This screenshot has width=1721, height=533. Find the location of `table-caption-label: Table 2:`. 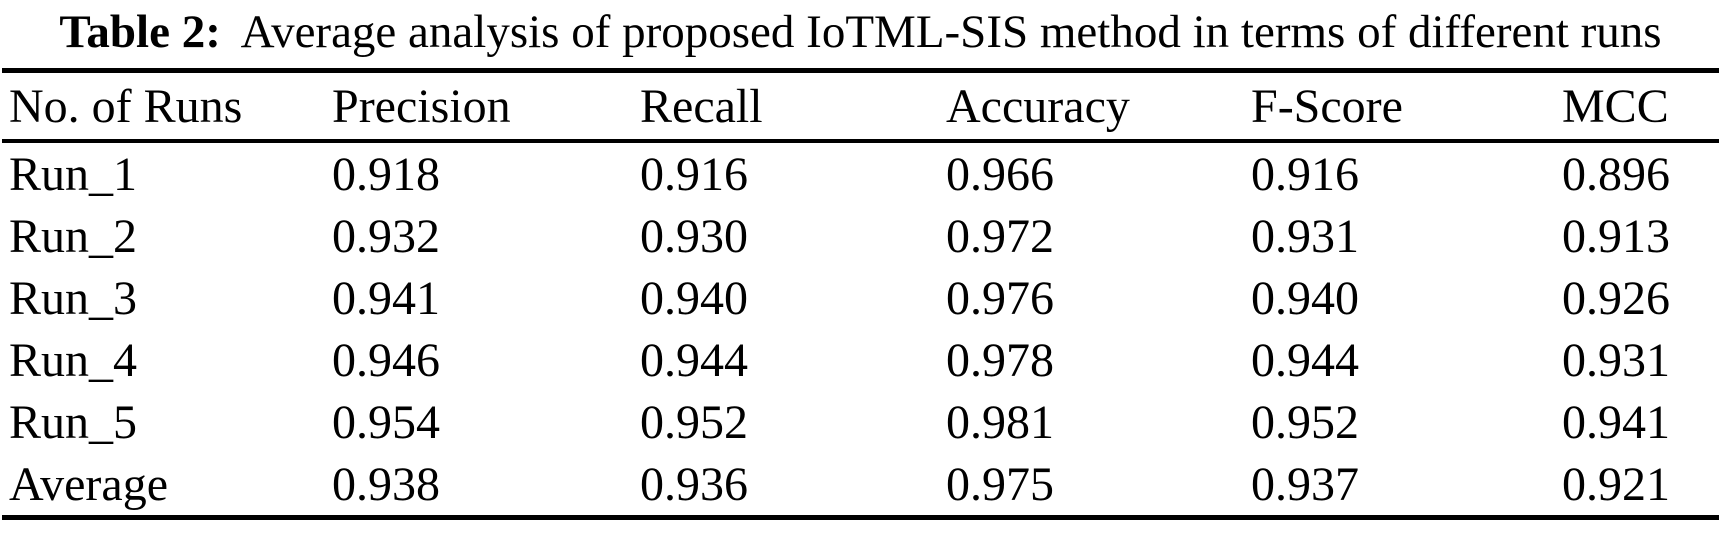

table-caption-label: Table 2: is located at coordinates (140, 32).